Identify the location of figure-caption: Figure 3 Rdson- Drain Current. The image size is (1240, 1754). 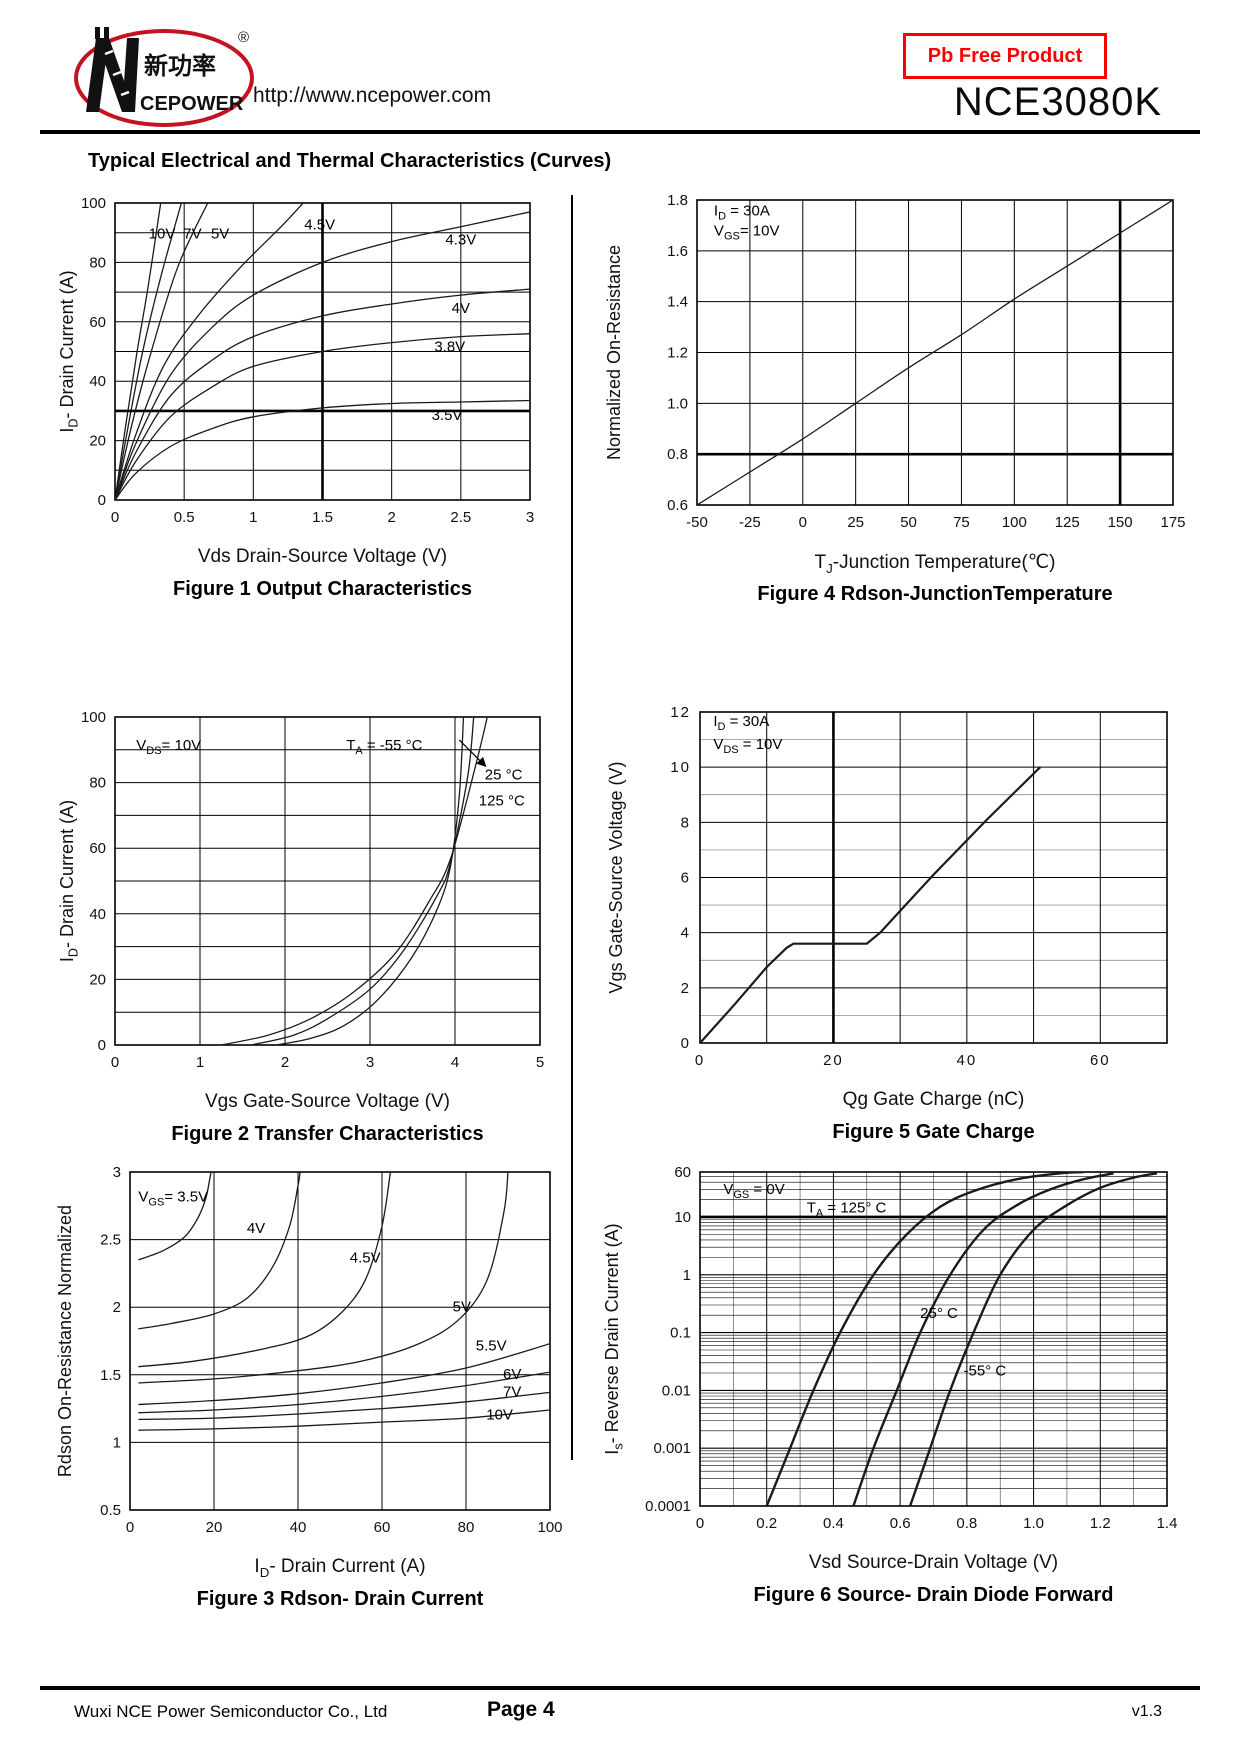
(340, 1599).